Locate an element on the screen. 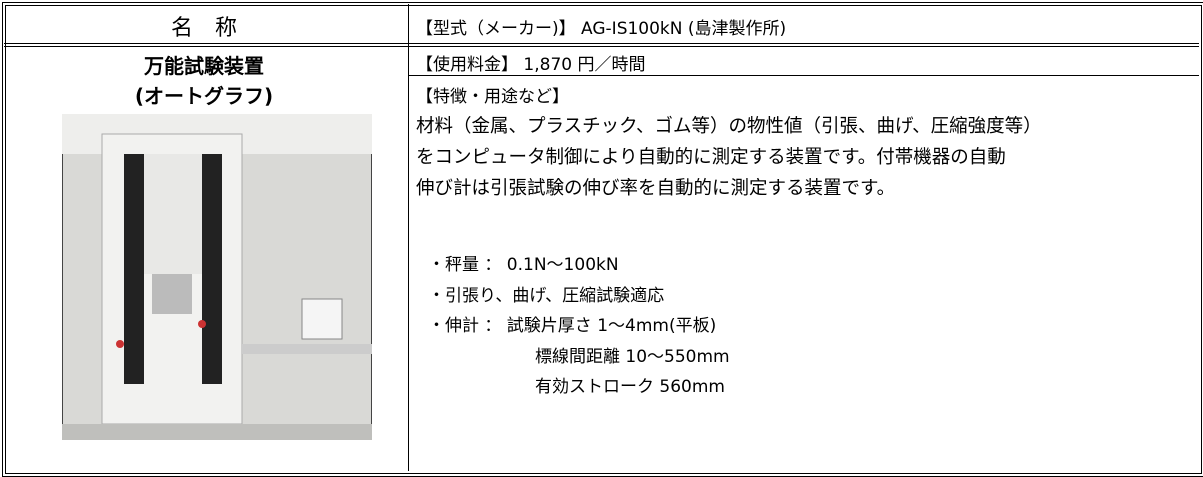  description: をコンピュータ制御により自動的に測定する装置です。付帯機器の自動 is located at coordinates (711, 157).